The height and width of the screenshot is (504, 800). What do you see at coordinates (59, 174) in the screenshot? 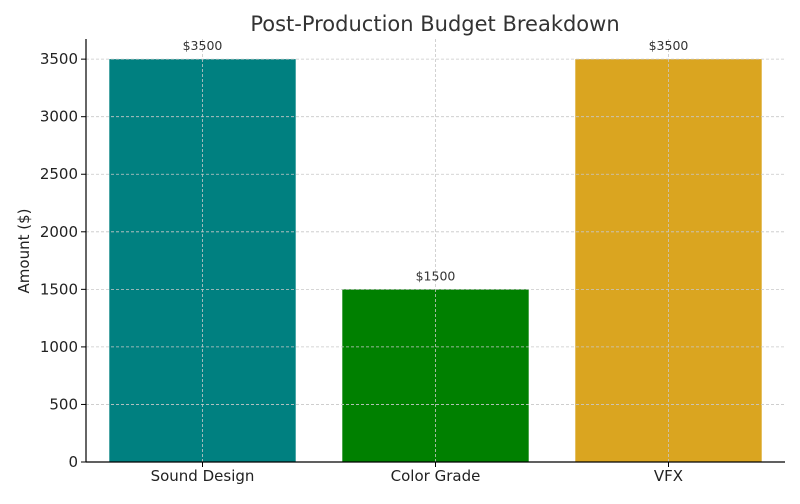
I see `y-tick-label: 2500` at bounding box center [59, 174].